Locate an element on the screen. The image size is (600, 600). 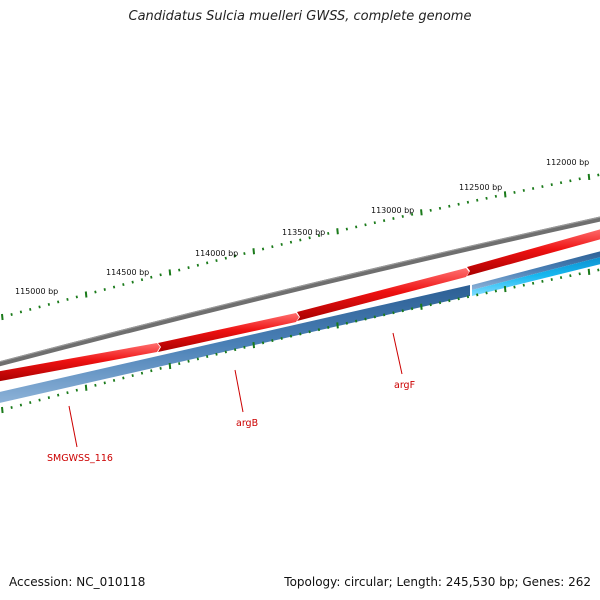
scale-label-113000: 113000 bp is located at coordinates (392, 210).